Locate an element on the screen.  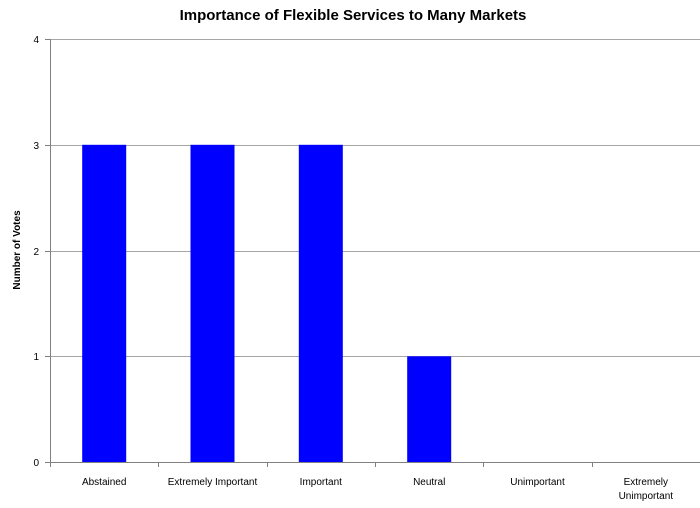
x-tick-label-1: Extremely Important is located at coordinates (213, 482).